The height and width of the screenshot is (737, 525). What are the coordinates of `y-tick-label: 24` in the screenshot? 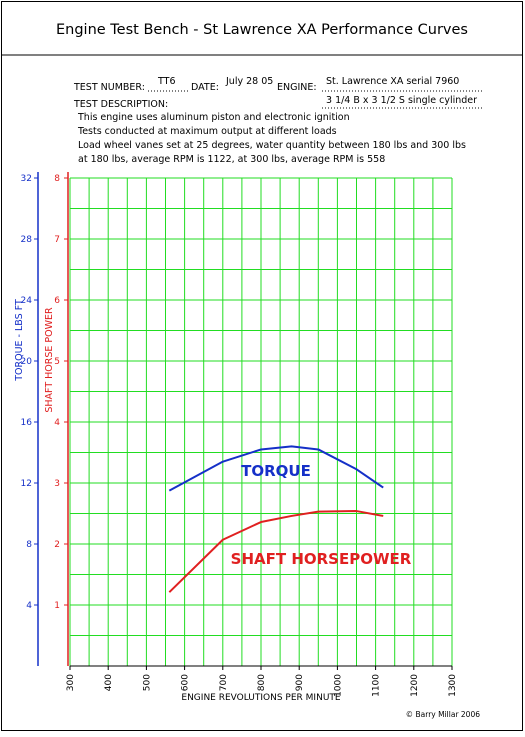 It's located at (27, 301).